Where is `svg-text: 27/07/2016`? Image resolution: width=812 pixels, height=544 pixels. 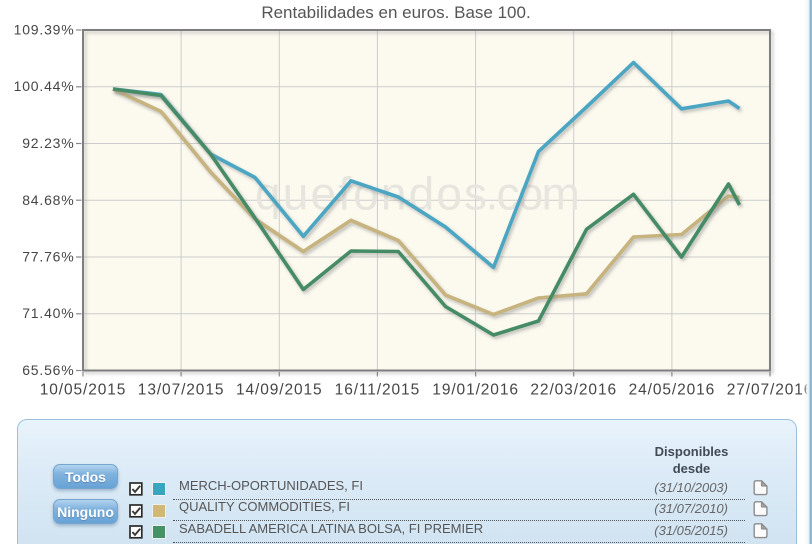 svg-text: 27/07/2016 is located at coordinates (769, 390).